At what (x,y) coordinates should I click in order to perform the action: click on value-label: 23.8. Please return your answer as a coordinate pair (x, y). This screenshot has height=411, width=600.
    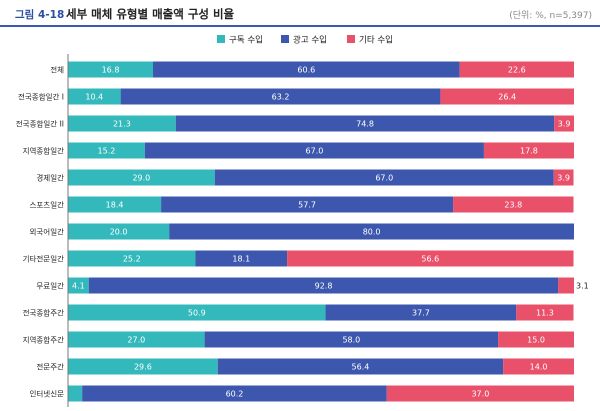
    Looking at the image, I should click on (513, 205).